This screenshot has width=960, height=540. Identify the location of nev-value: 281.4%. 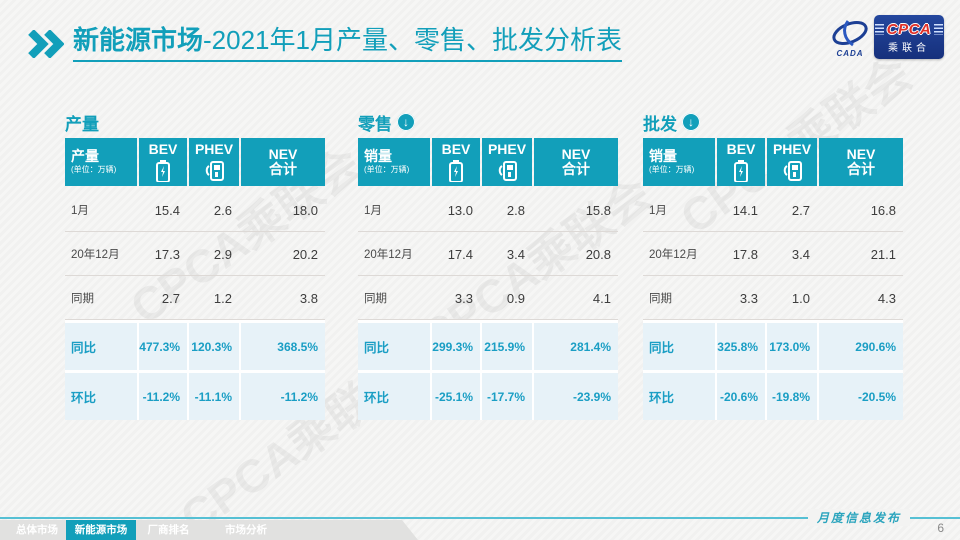
(576, 346).